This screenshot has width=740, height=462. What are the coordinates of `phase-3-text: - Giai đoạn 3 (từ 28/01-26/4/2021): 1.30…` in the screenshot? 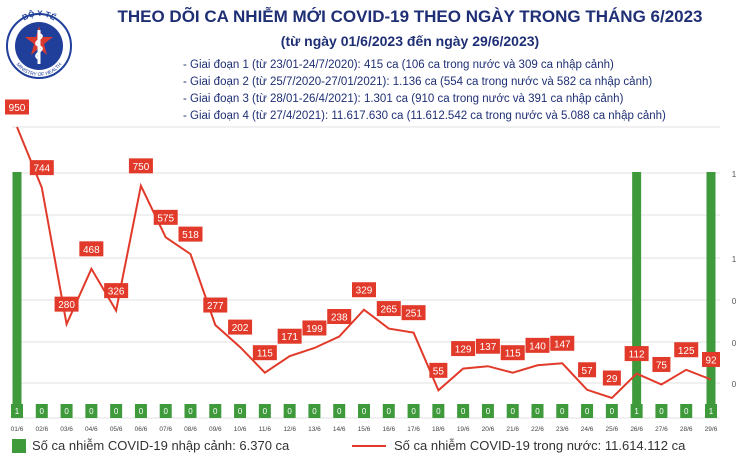 It's located at (403, 99).